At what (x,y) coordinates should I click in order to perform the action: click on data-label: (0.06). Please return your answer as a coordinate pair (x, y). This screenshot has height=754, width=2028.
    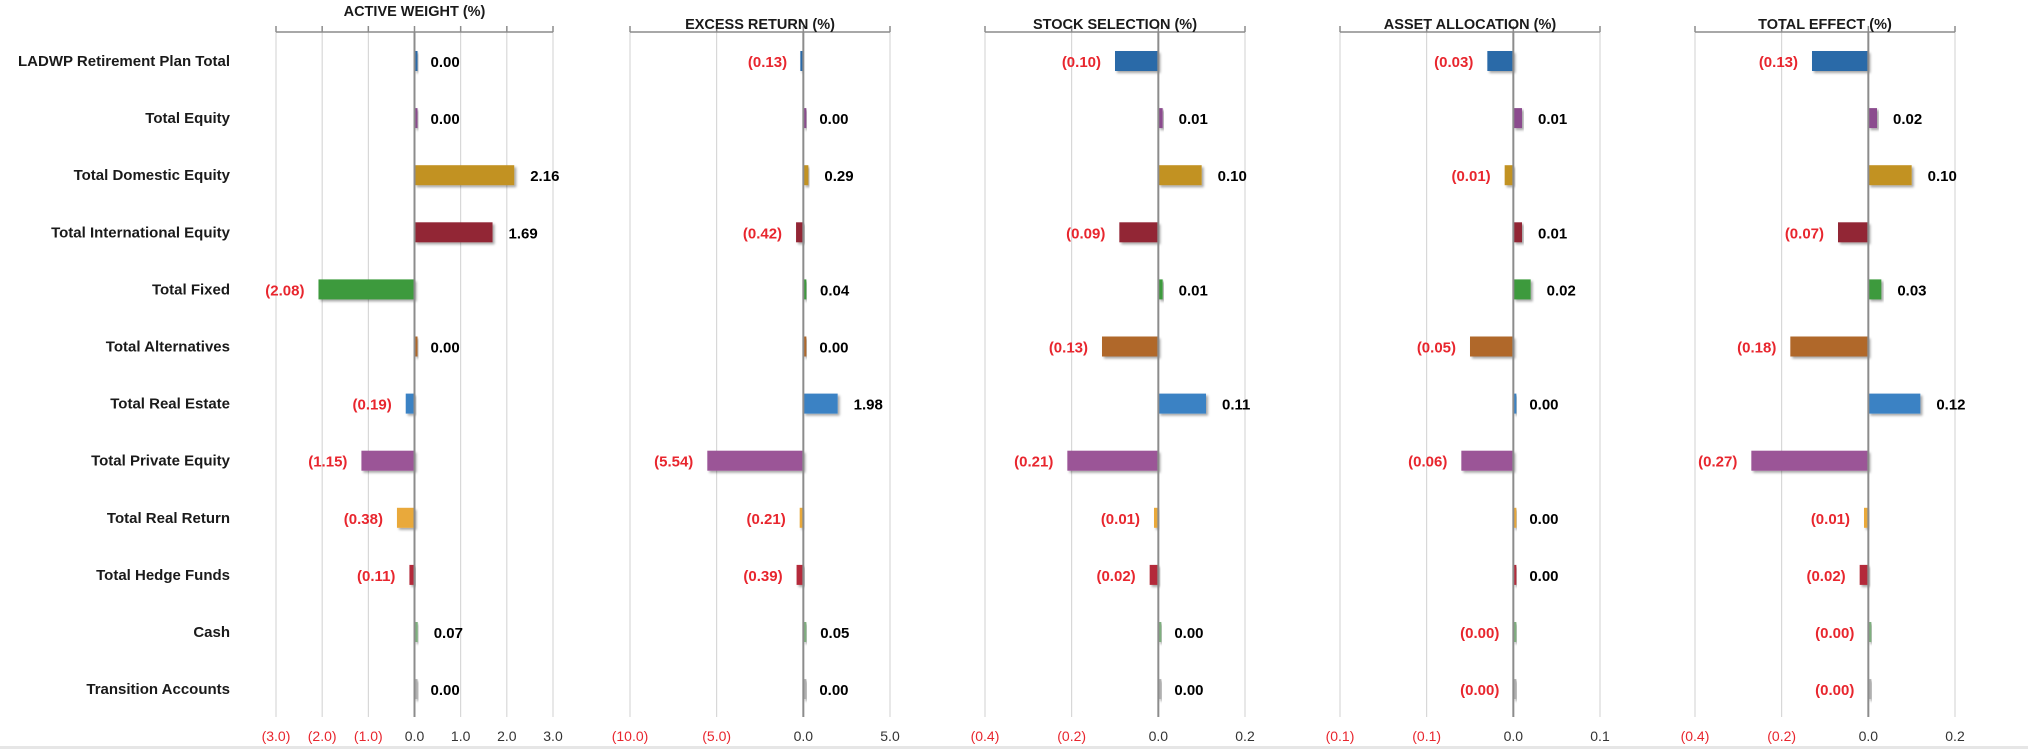
    Looking at the image, I should click on (1427, 462).